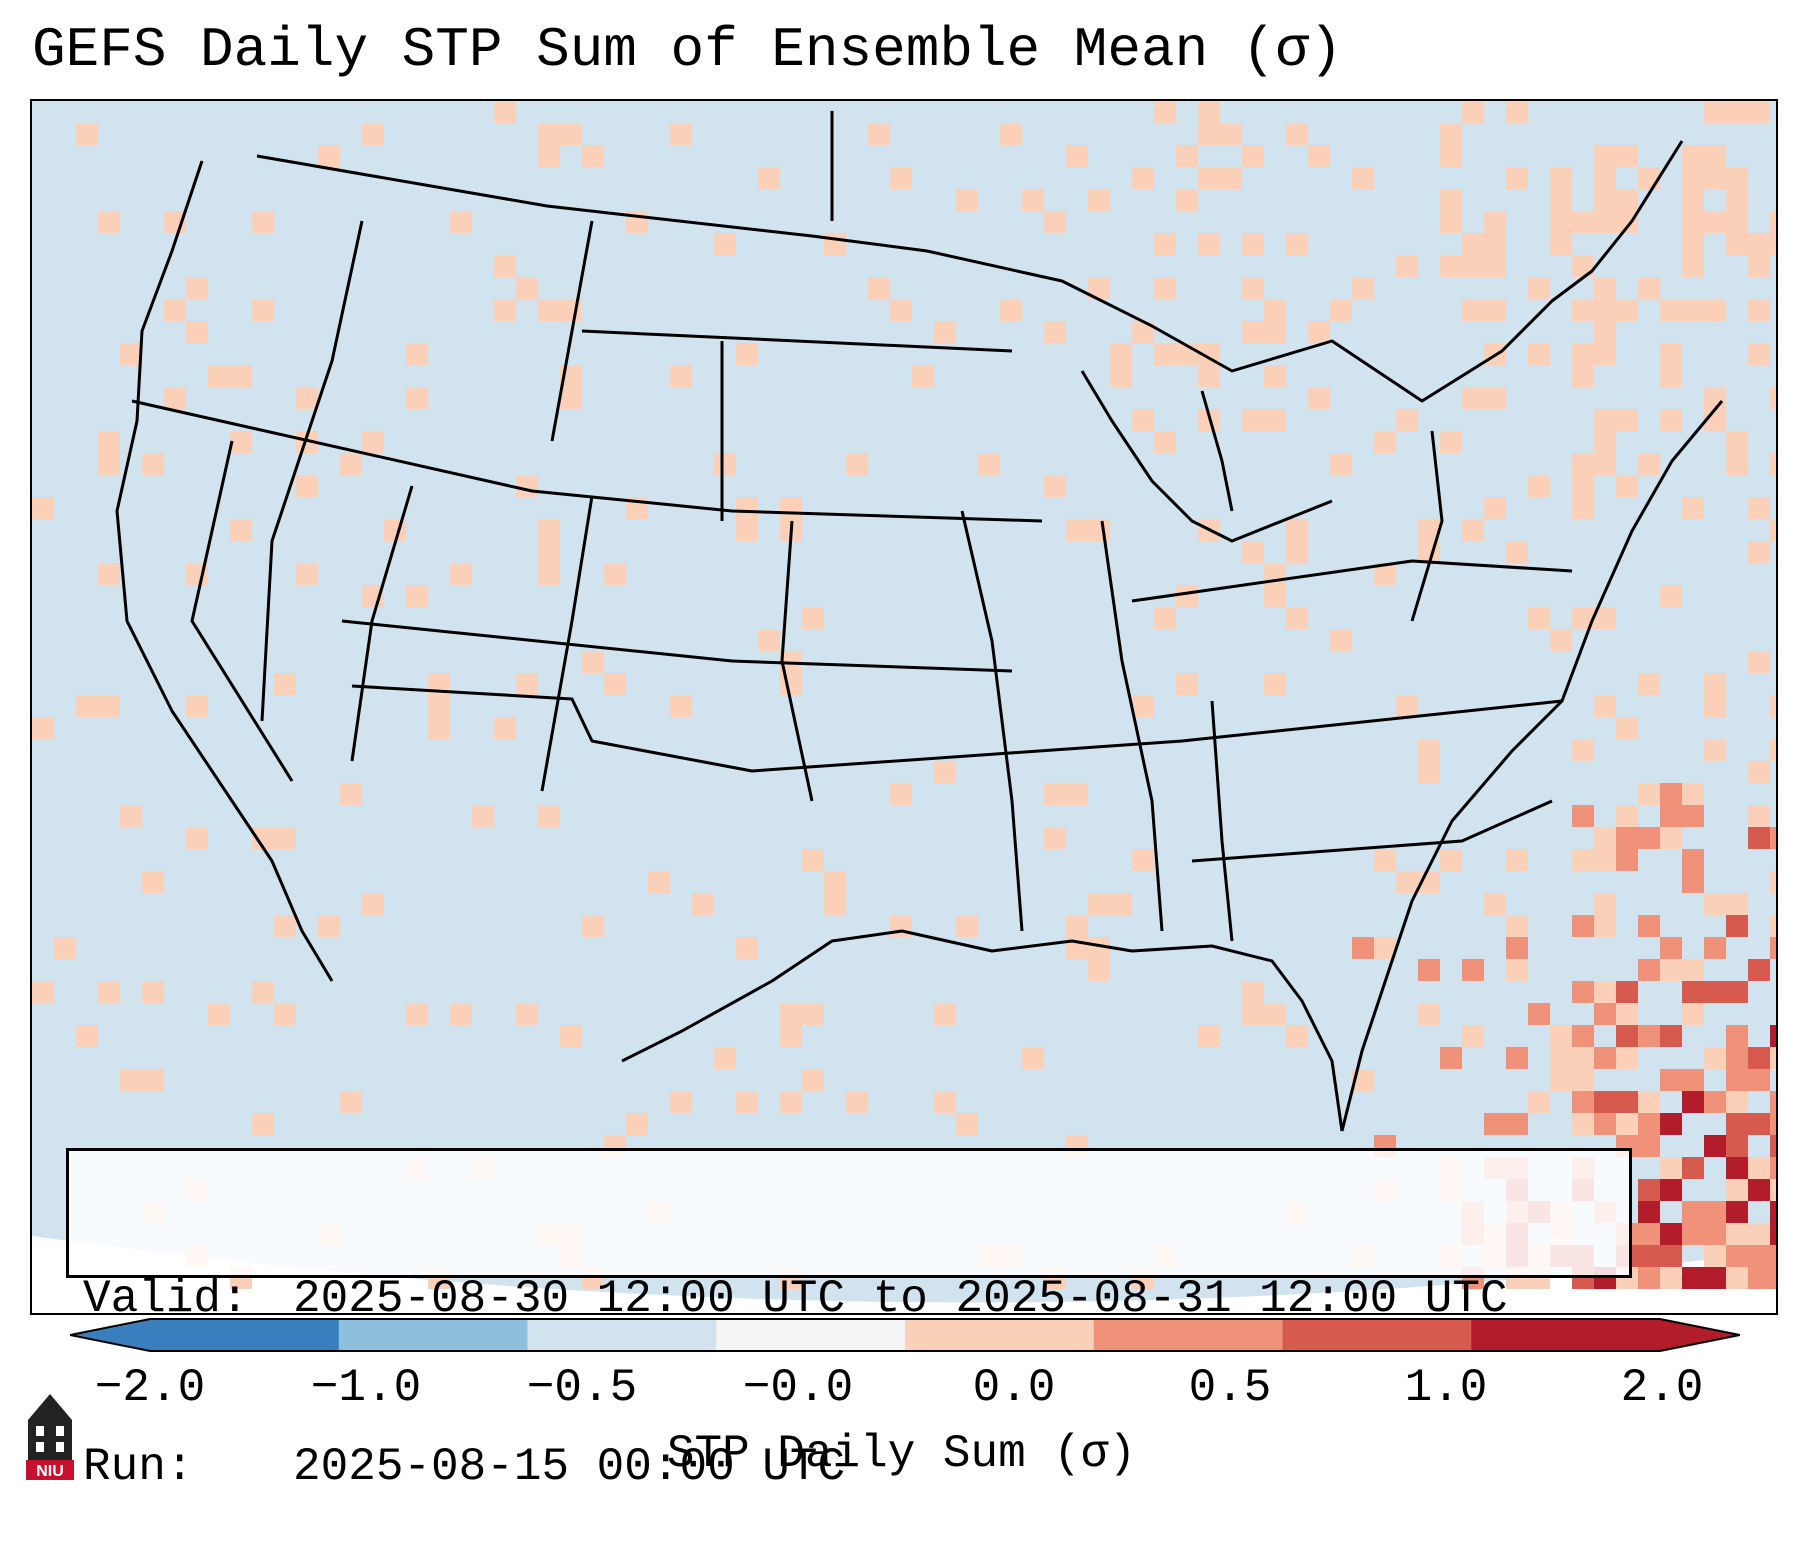  Describe the element at coordinates (50, 1427) in the screenshot. I see `logo-tower-icon` at that location.